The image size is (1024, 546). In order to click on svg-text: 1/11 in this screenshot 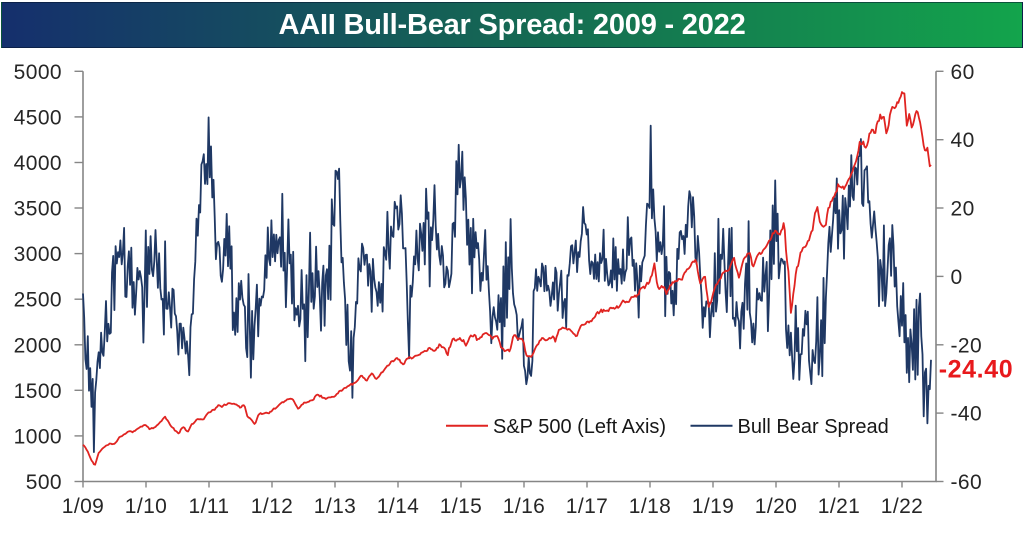, I will do `click(209, 506)`.